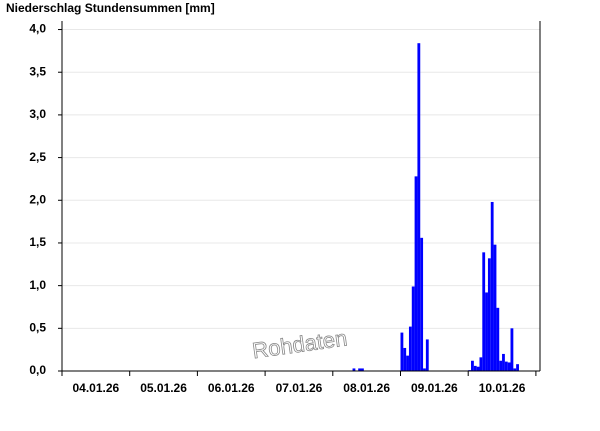  Describe the element at coordinates (37, 157) in the screenshot. I see `y-tick-label: 2,5` at that location.